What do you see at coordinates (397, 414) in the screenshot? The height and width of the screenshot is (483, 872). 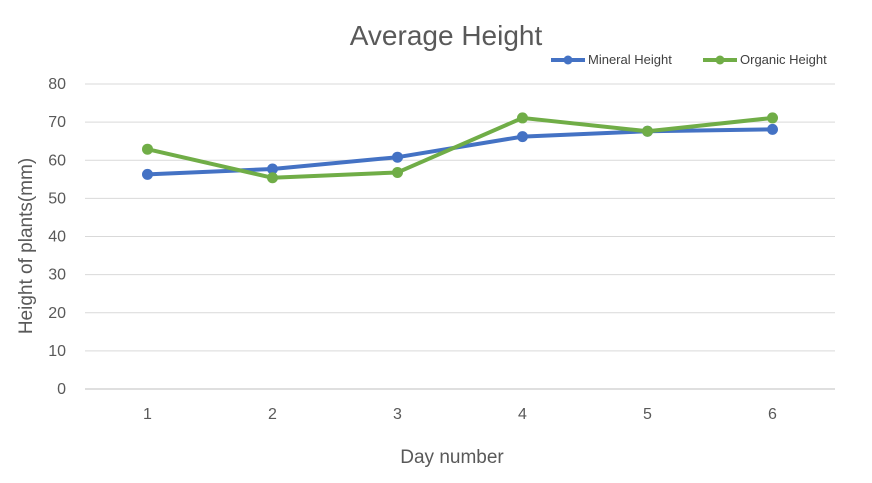 I see `x-tick-label: 3` at bounding box center [397, 414].